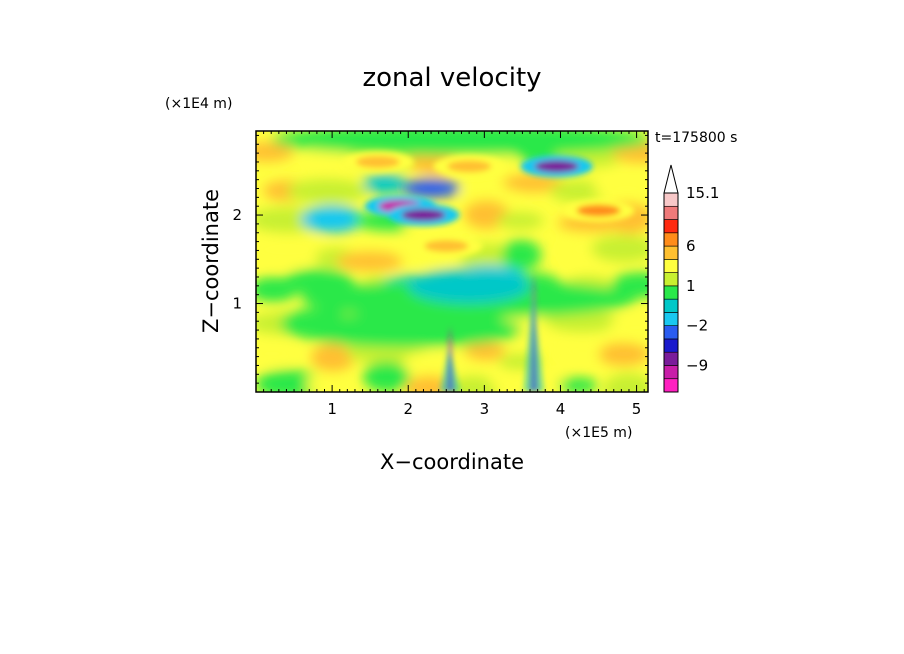 Image resolution: width=904 pixels, height=654 pixels. Describe the element at coordinates (691, 286) in the screenshot. I see `colorbar-label: 1` at that location.